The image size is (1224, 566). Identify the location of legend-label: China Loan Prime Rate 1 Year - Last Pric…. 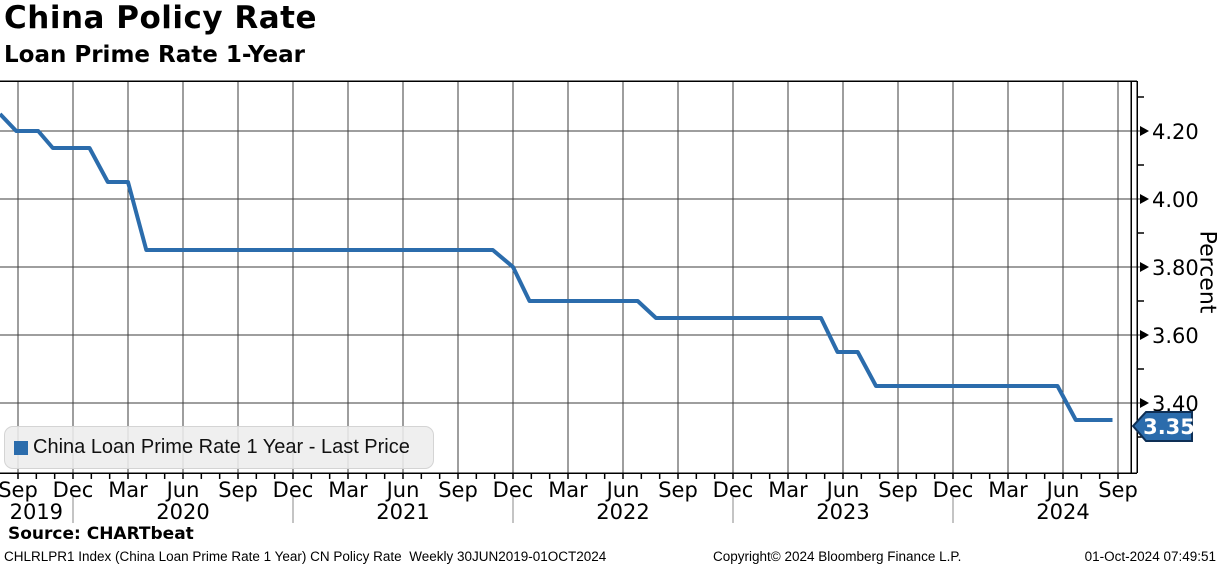
(221, 447).